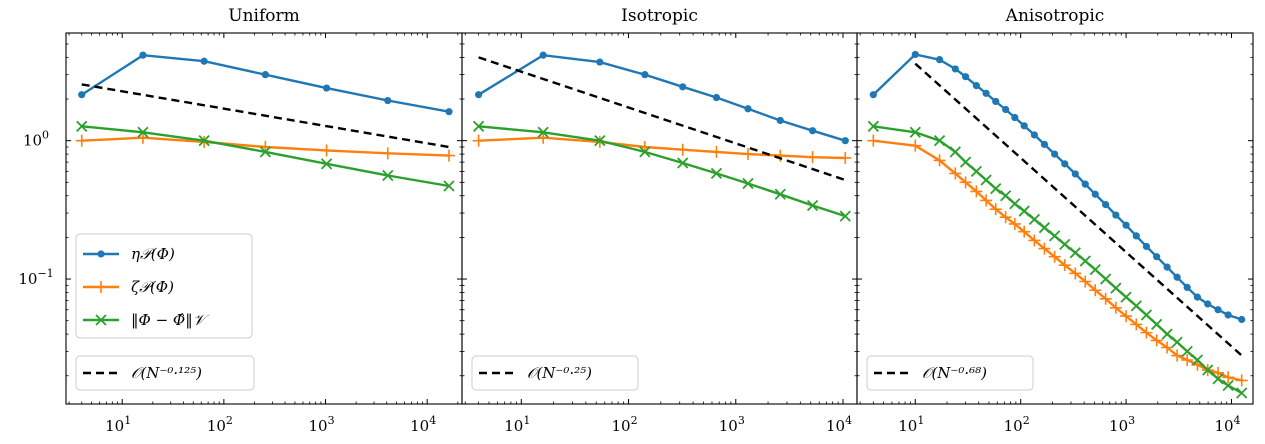  Describe the element at coordinates (423, 424) in the screenshot. I see `x-tick-label: 10⁴` at that location.